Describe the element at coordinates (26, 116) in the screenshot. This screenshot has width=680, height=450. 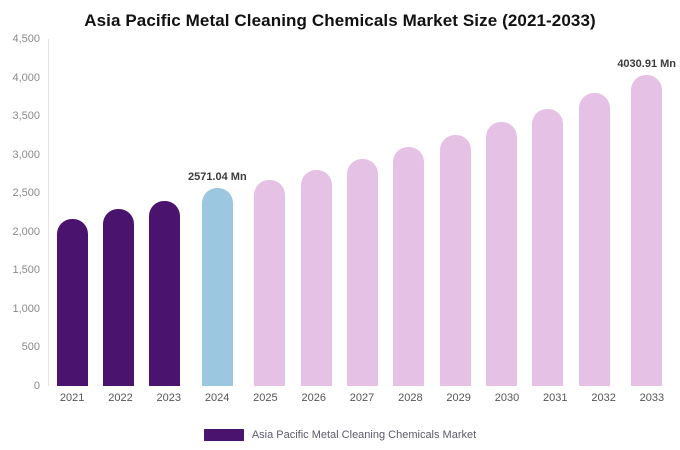
I see `y-tick-label: 3,500` at that location.